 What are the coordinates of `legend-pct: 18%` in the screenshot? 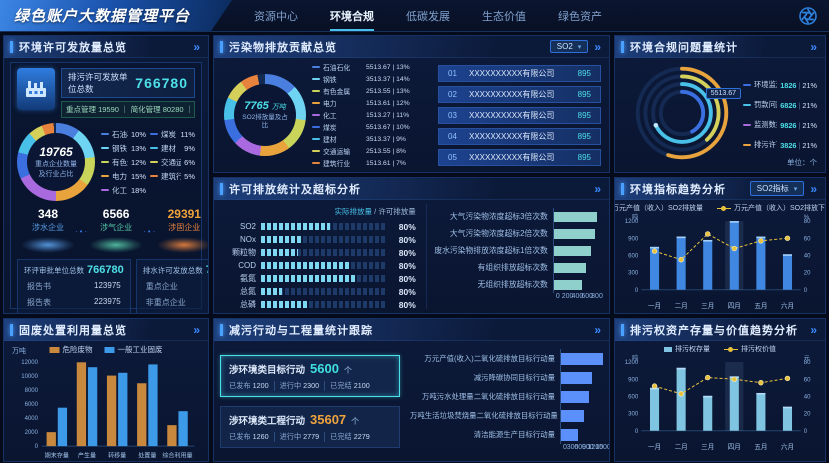 It's located at (138, 190).